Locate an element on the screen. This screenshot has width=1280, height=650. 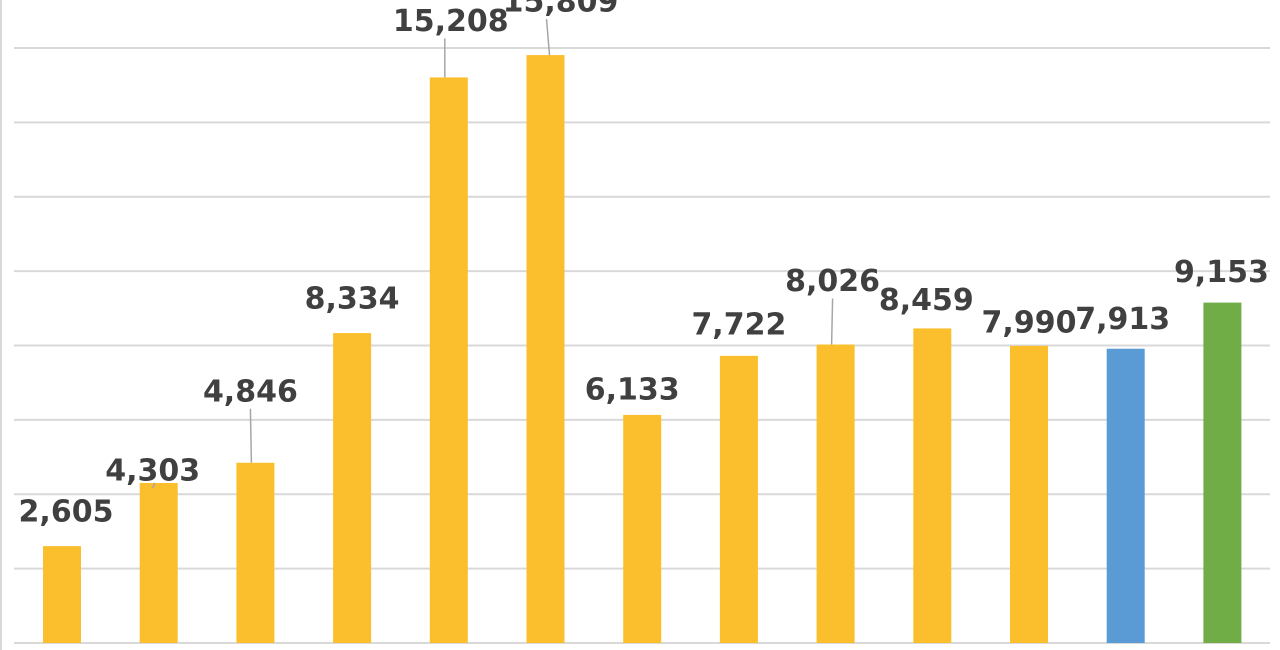
data-label: 8,026 is located at coordinates (832, 281).